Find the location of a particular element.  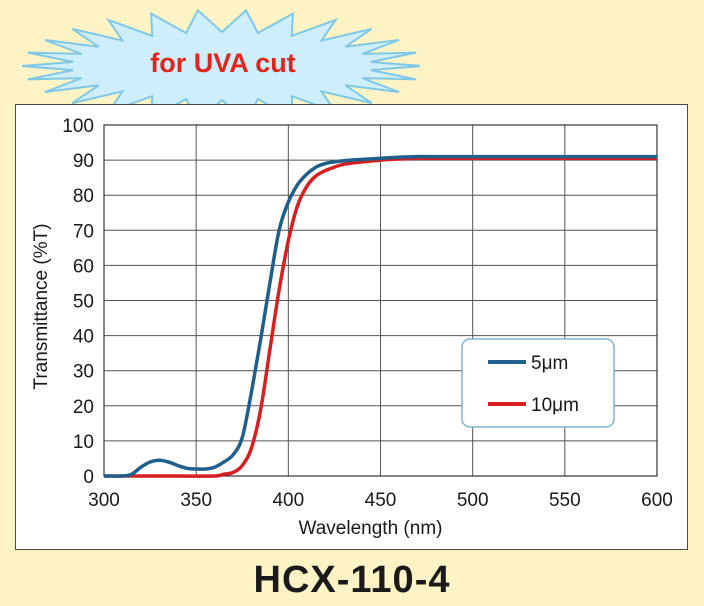

y-tick-label: 10 is located at coordinates (83, 442).